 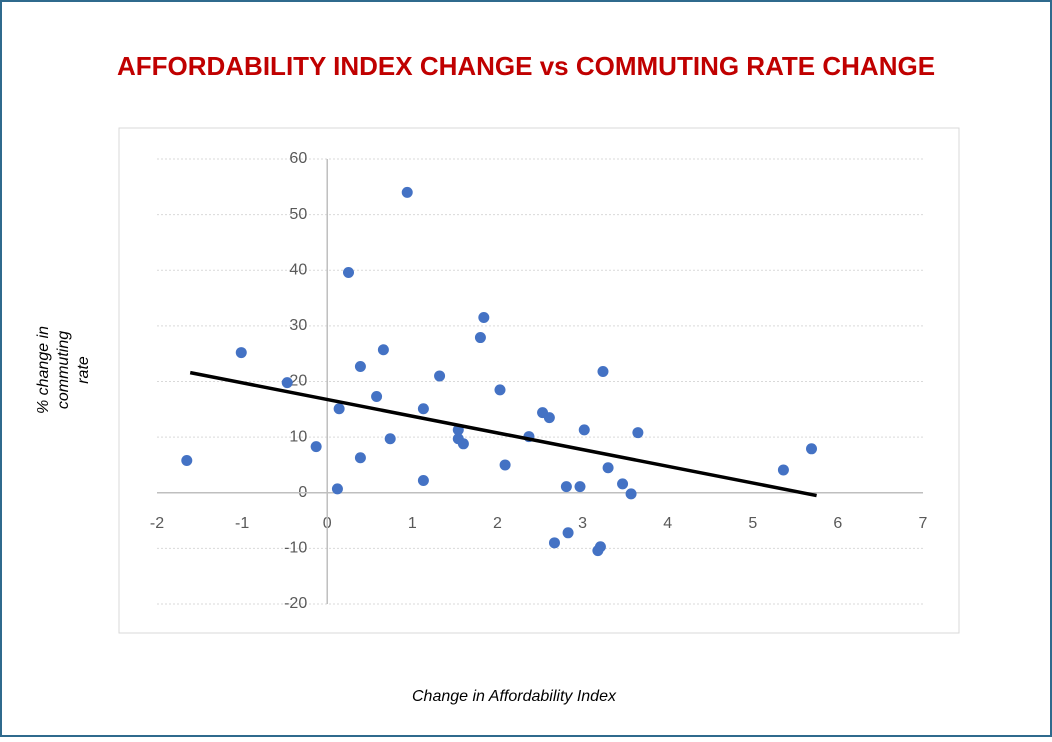 I want to click on x-tick-label: 6, so click(x=837, y=523).